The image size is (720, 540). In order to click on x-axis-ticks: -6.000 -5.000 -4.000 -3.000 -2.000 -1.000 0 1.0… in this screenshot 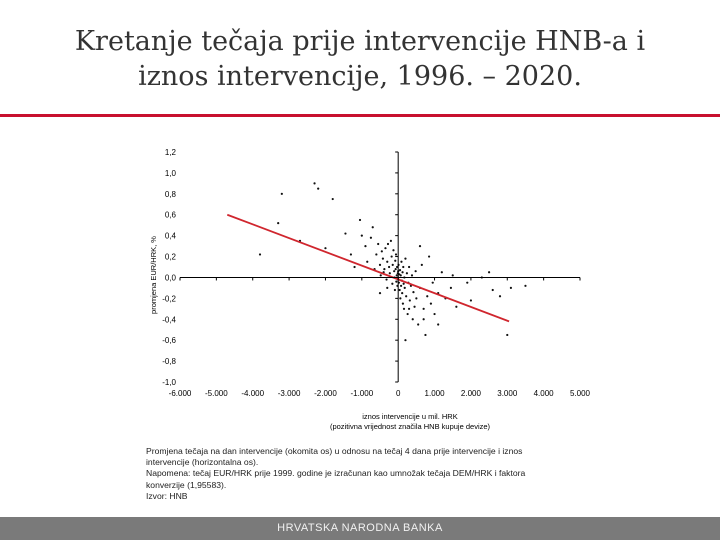, I will do `click(380, 337)`.